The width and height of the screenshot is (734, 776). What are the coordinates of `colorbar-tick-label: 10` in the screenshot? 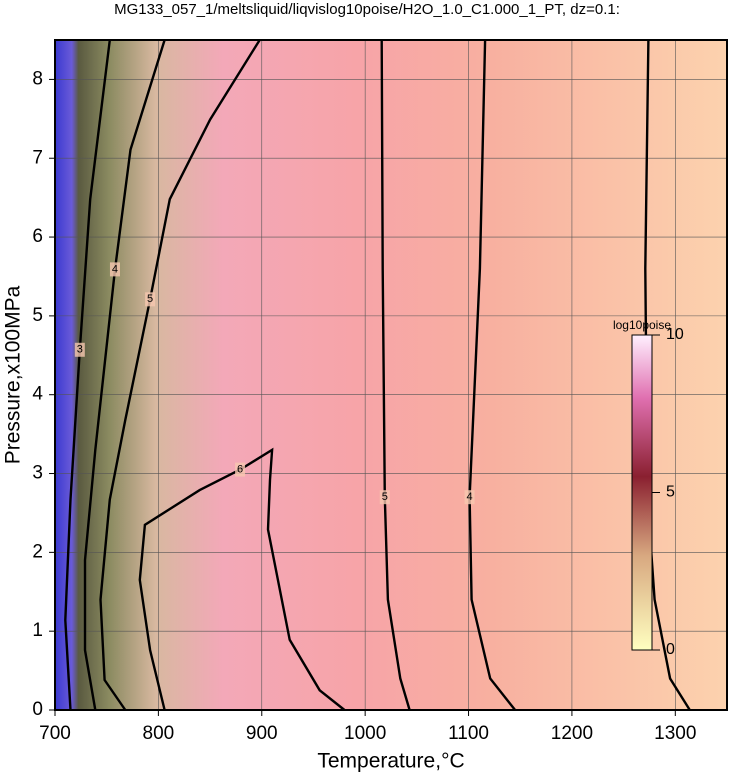 It's located at (675, 334).